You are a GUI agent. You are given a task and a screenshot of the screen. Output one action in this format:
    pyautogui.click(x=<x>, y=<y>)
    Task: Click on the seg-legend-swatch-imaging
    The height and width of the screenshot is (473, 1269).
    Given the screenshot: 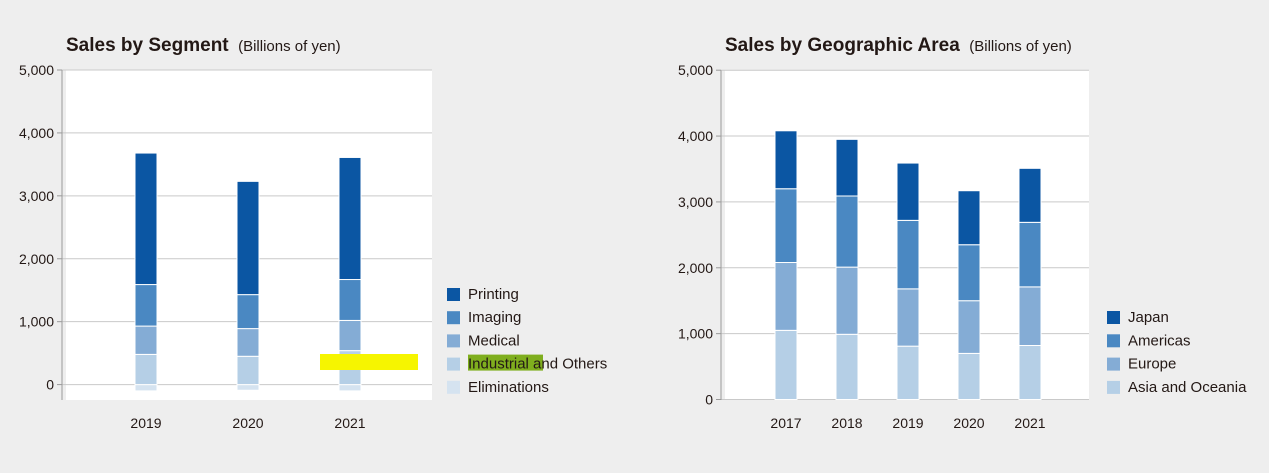 What is the action you would take?
    pyautogui.click(x=453, y=318)
    